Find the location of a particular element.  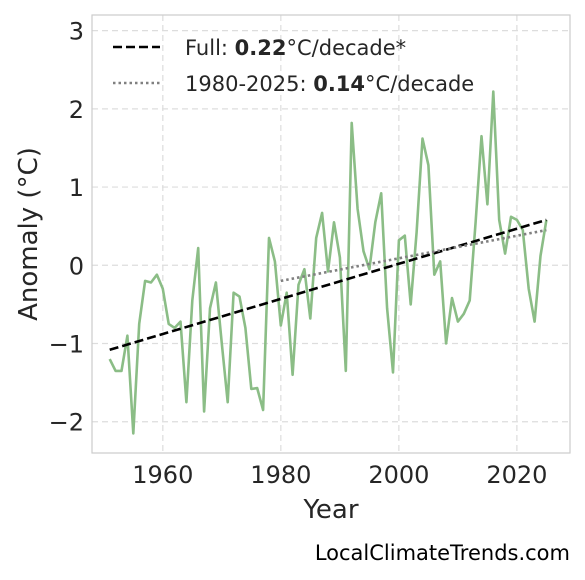

y-tick-label: −1 is located at coordinates (66, 345).